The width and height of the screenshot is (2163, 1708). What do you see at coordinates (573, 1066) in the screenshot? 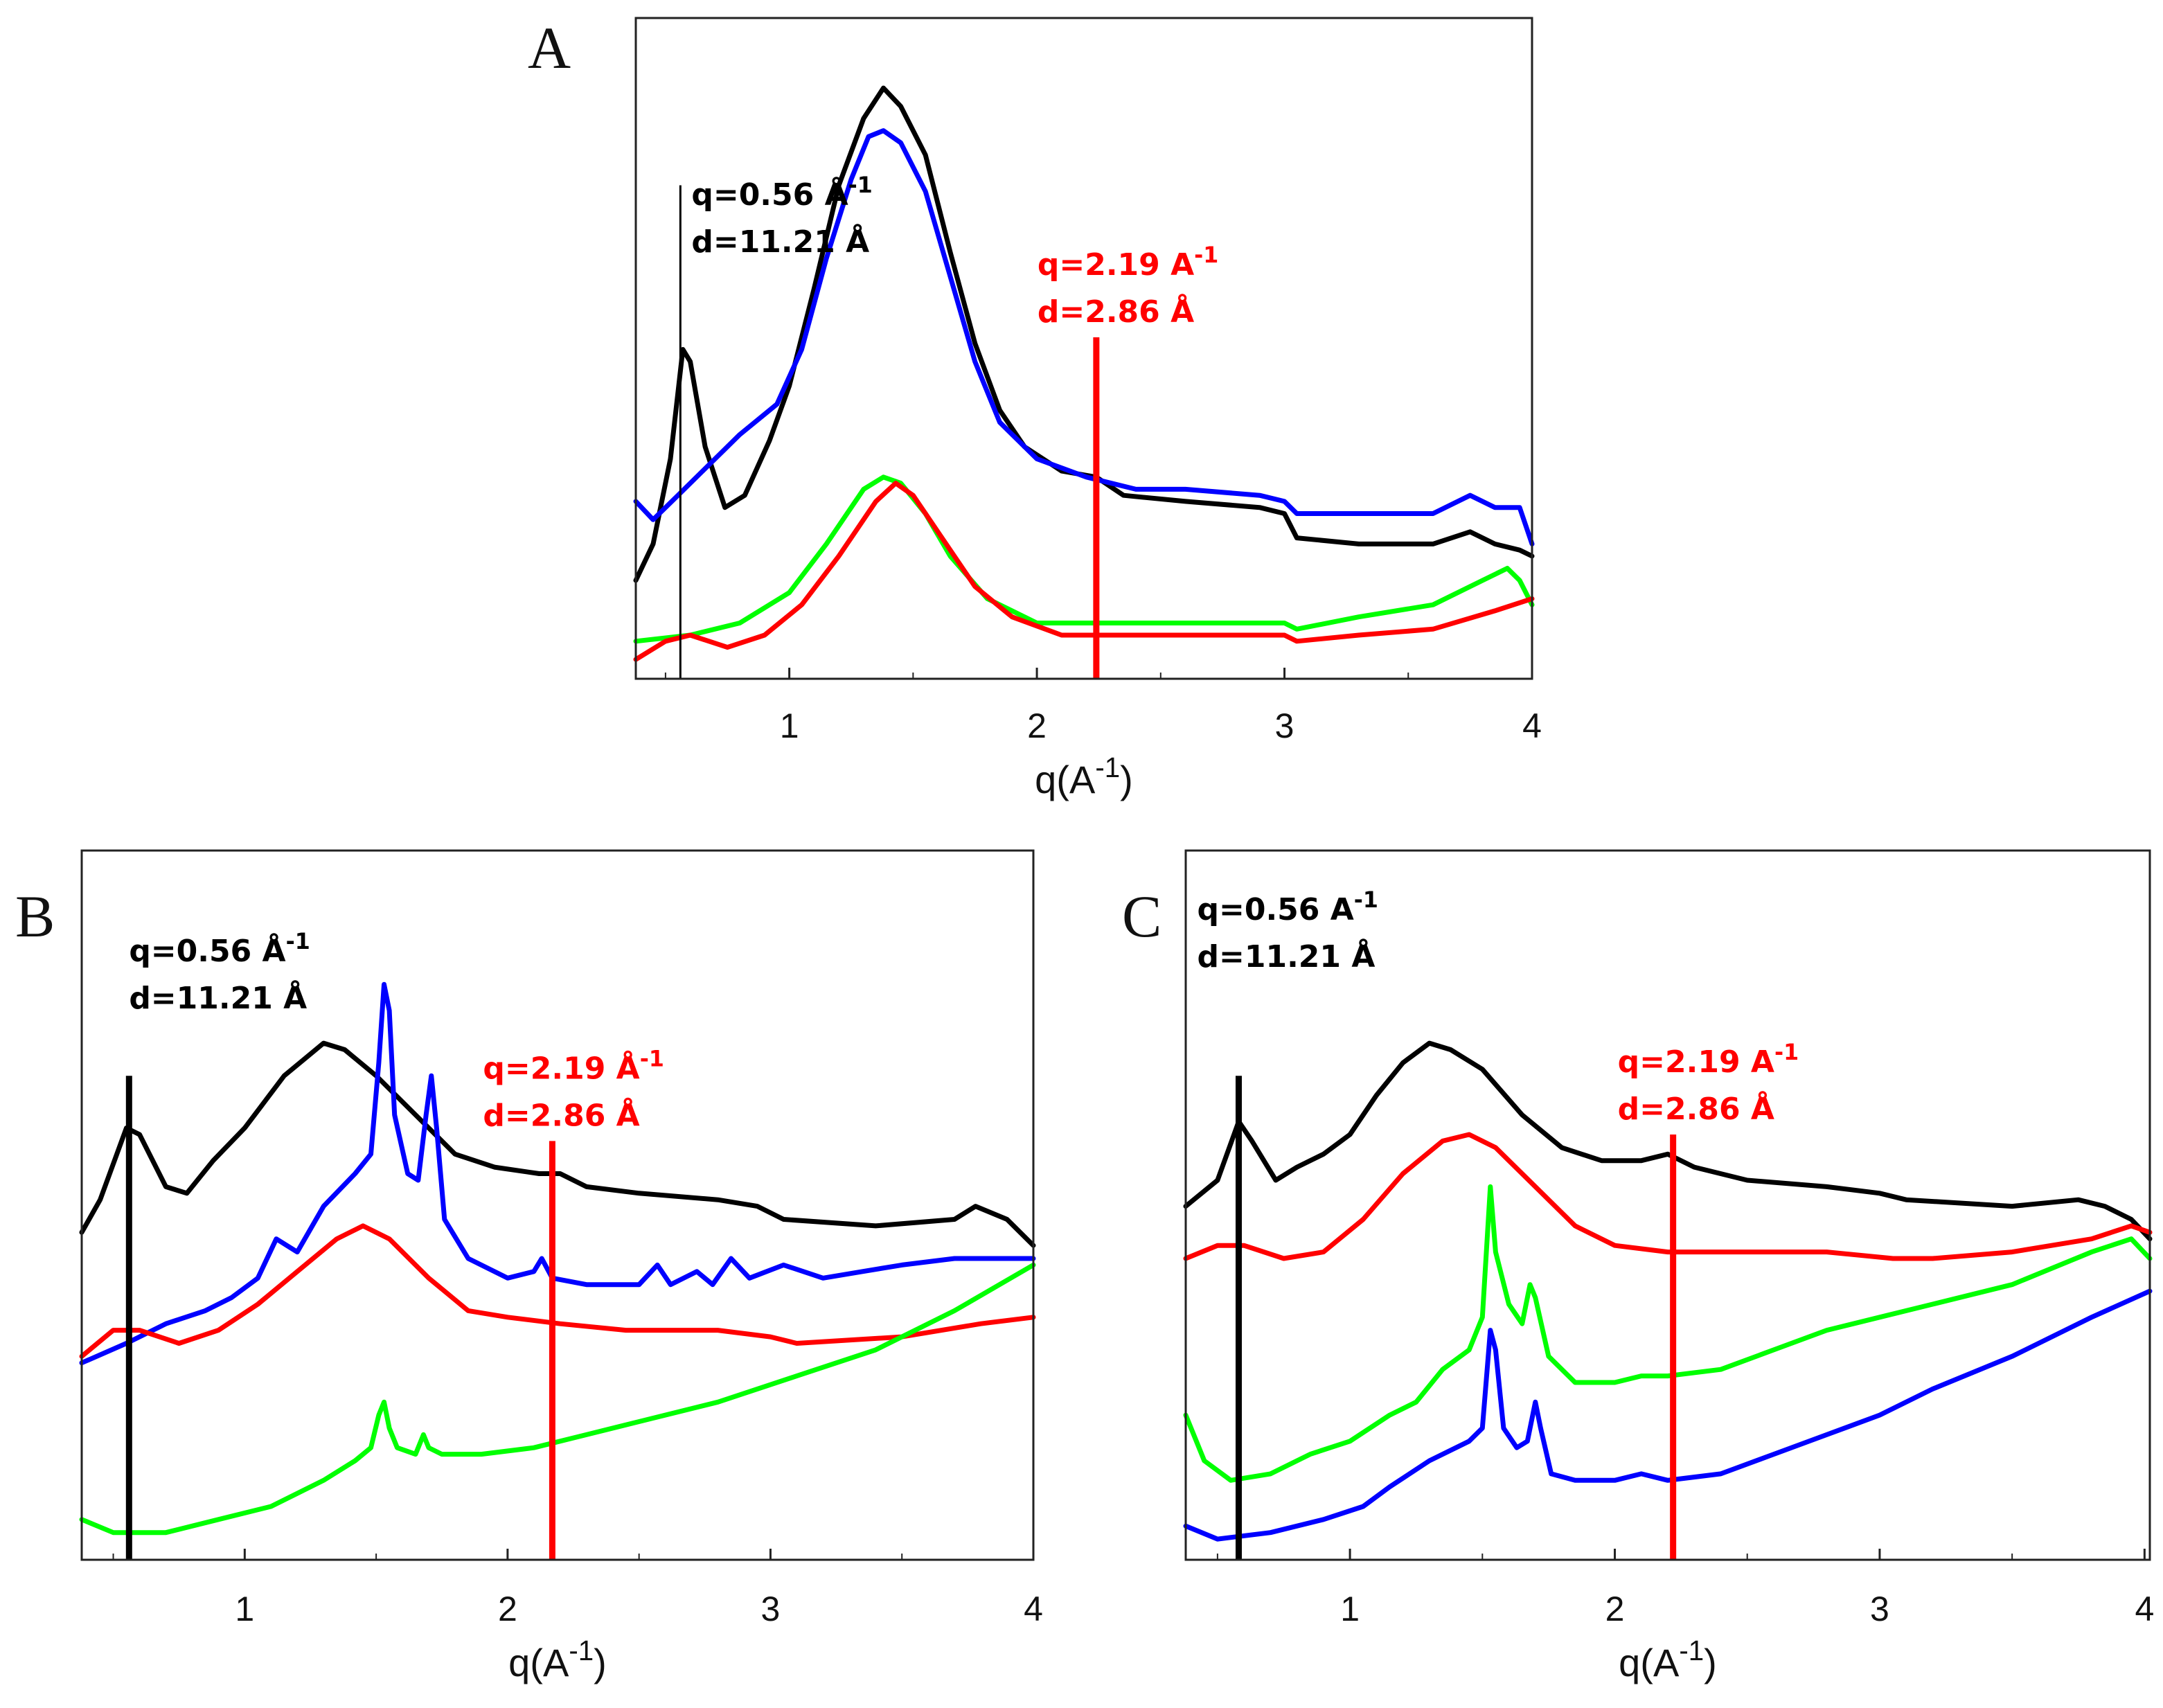
I see `marker-label-q-red: q=2.19 Å-1` at bounding box center [573, 1066].